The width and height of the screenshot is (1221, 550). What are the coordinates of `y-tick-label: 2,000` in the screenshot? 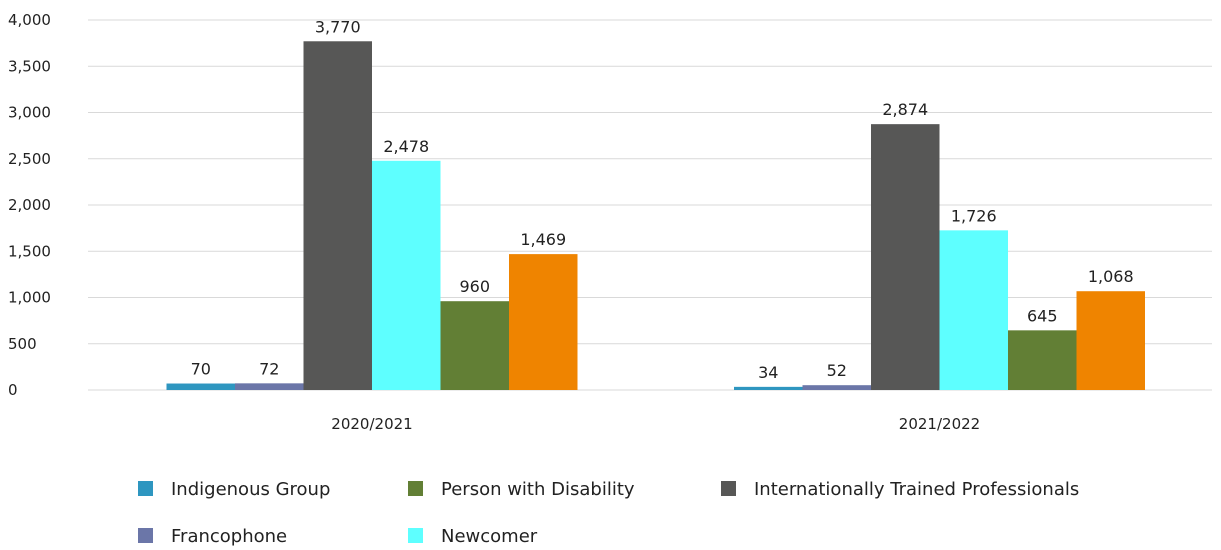 It's located at (29, 205).